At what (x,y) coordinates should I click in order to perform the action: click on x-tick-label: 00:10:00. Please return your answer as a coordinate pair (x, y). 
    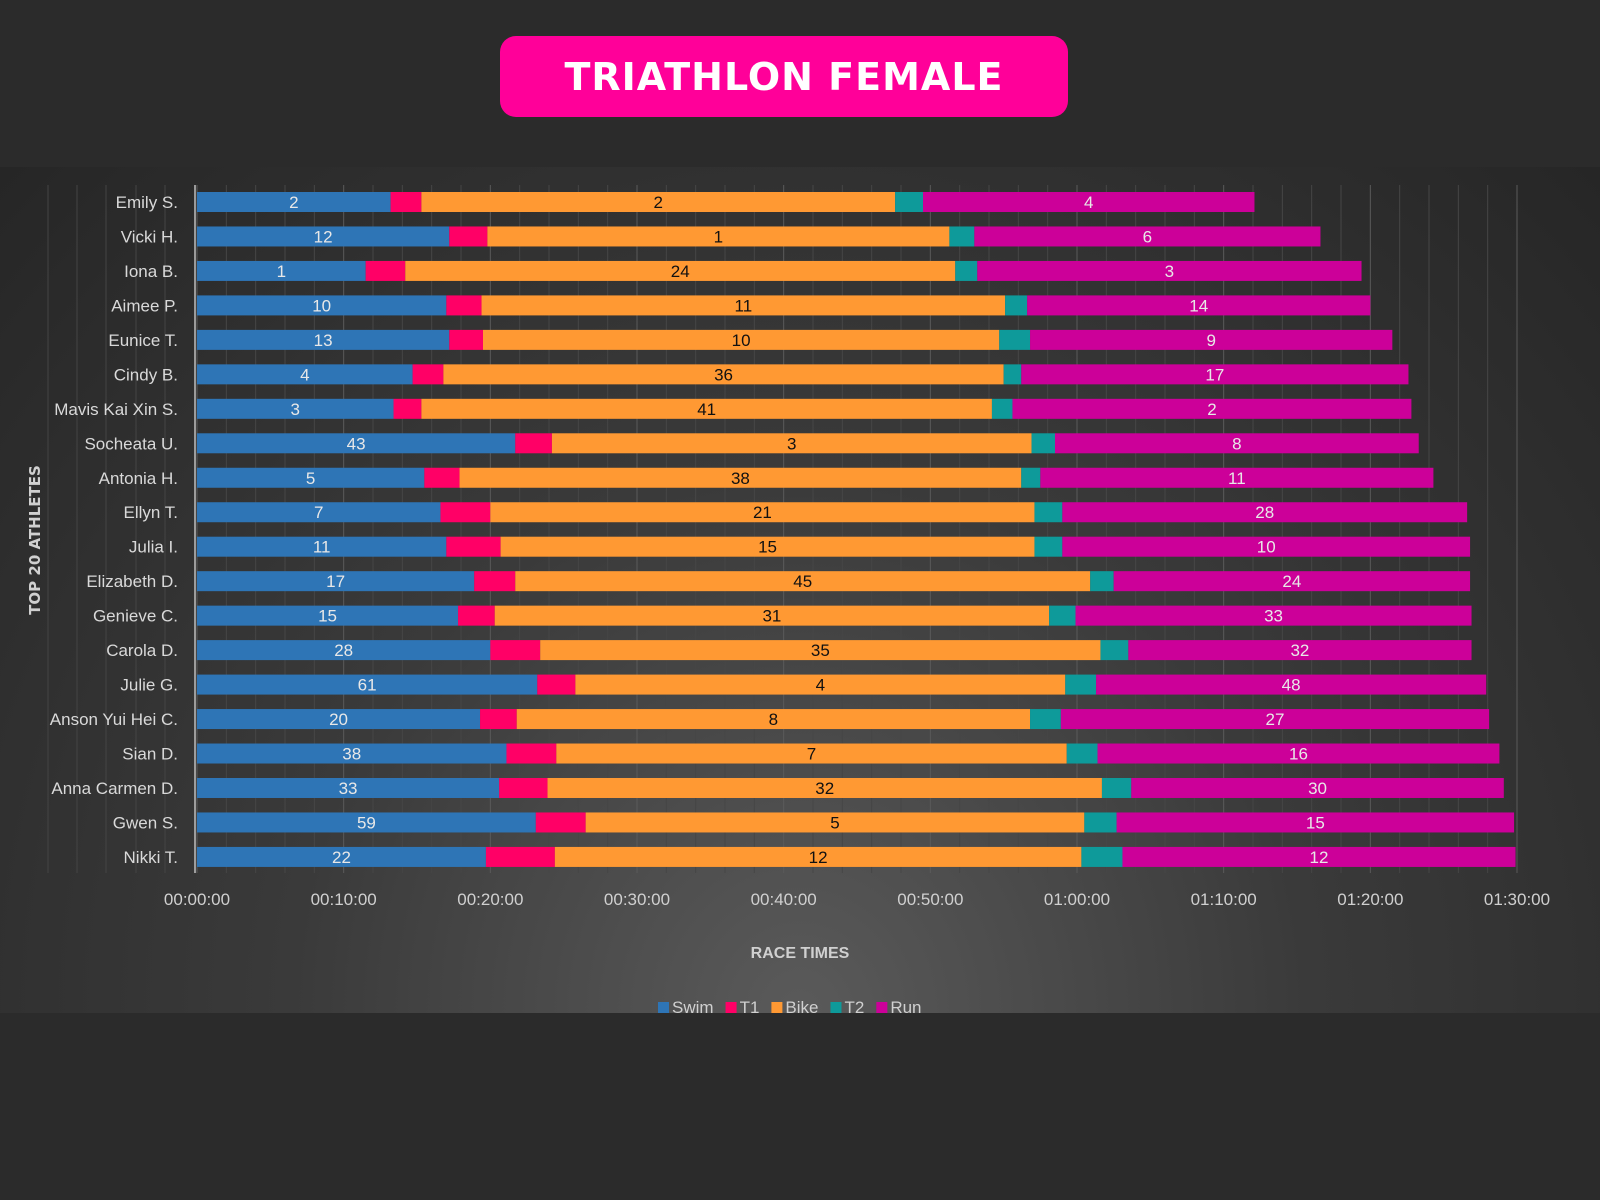
    Looking at the image, I should click on (344, 899).